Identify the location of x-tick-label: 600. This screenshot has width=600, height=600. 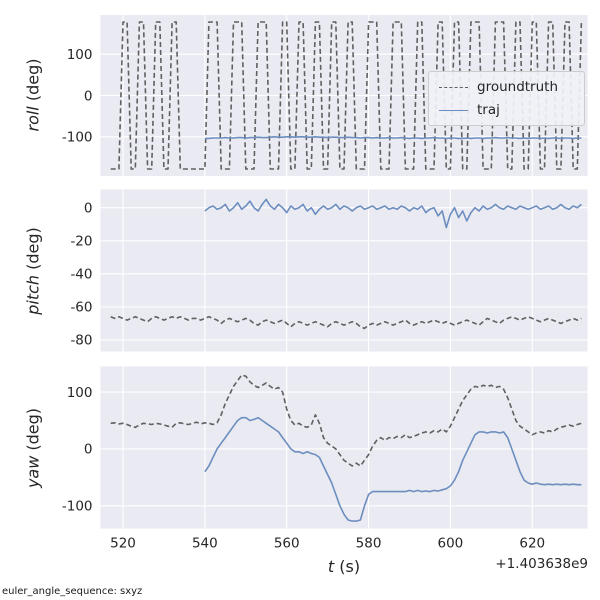
(451, 544).